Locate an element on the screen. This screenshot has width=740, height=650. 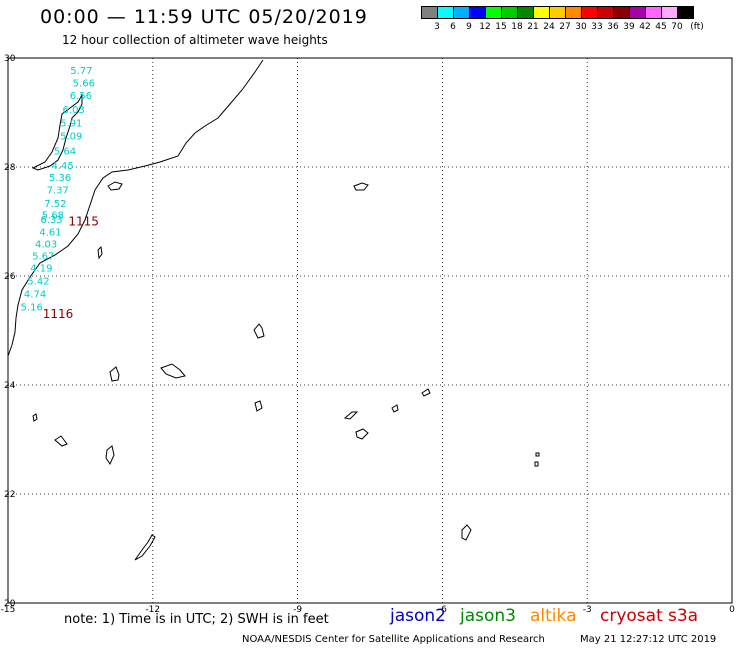
legend-label: 33 is located at coordinates (597, 27).